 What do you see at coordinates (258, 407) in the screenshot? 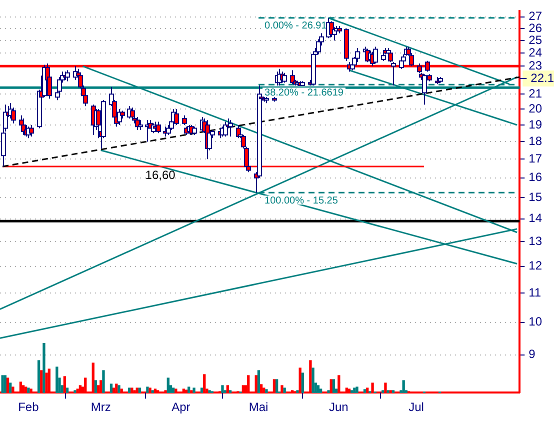
I see `x-tick-label: Mai` at bounding box center [258, 407].